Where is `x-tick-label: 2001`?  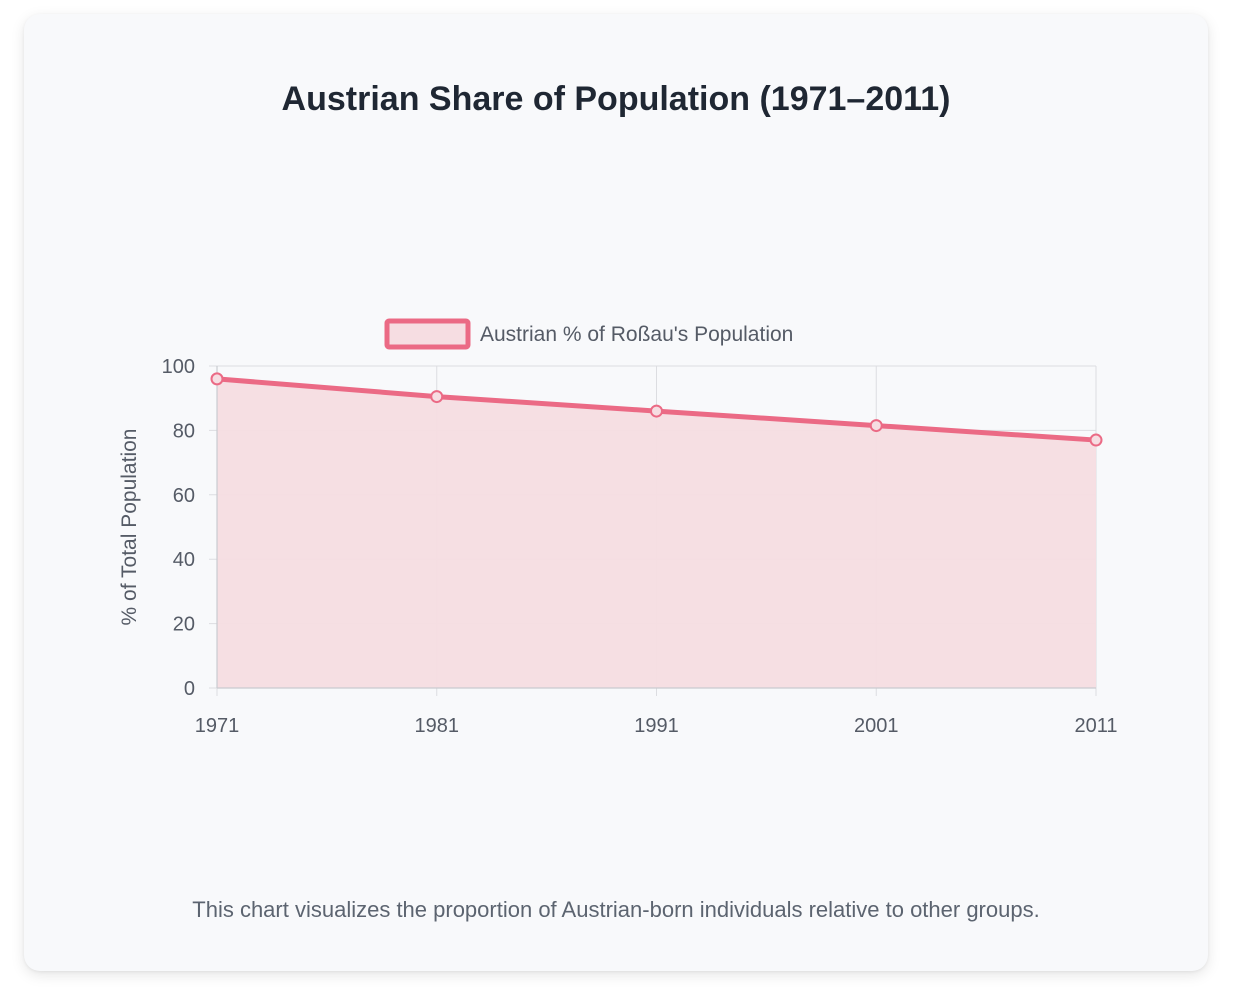
x-tick-label: 2001 is located at coordinates (876, 726).